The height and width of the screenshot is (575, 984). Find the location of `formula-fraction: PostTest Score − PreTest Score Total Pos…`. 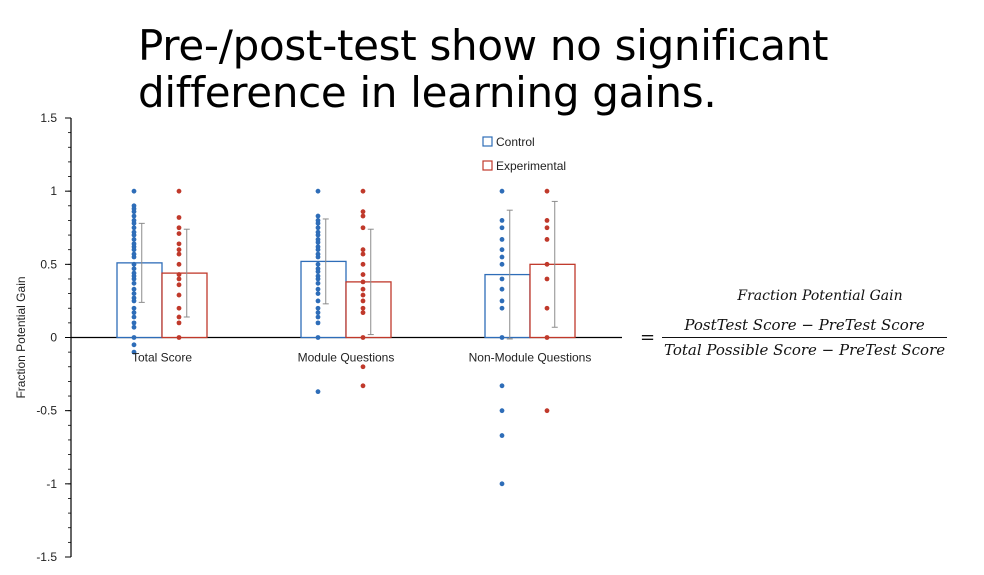

formula-fraction: PostTest Score − PreTest Score Total Pos… is located at coordinates (805, 337).